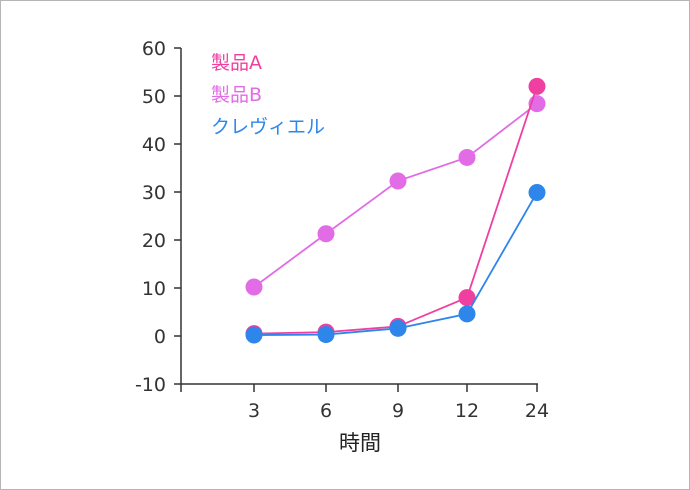 The width and height of the screenshot is (690, 490). I want to click on legend-entry: 製品B, so click(236, 95).